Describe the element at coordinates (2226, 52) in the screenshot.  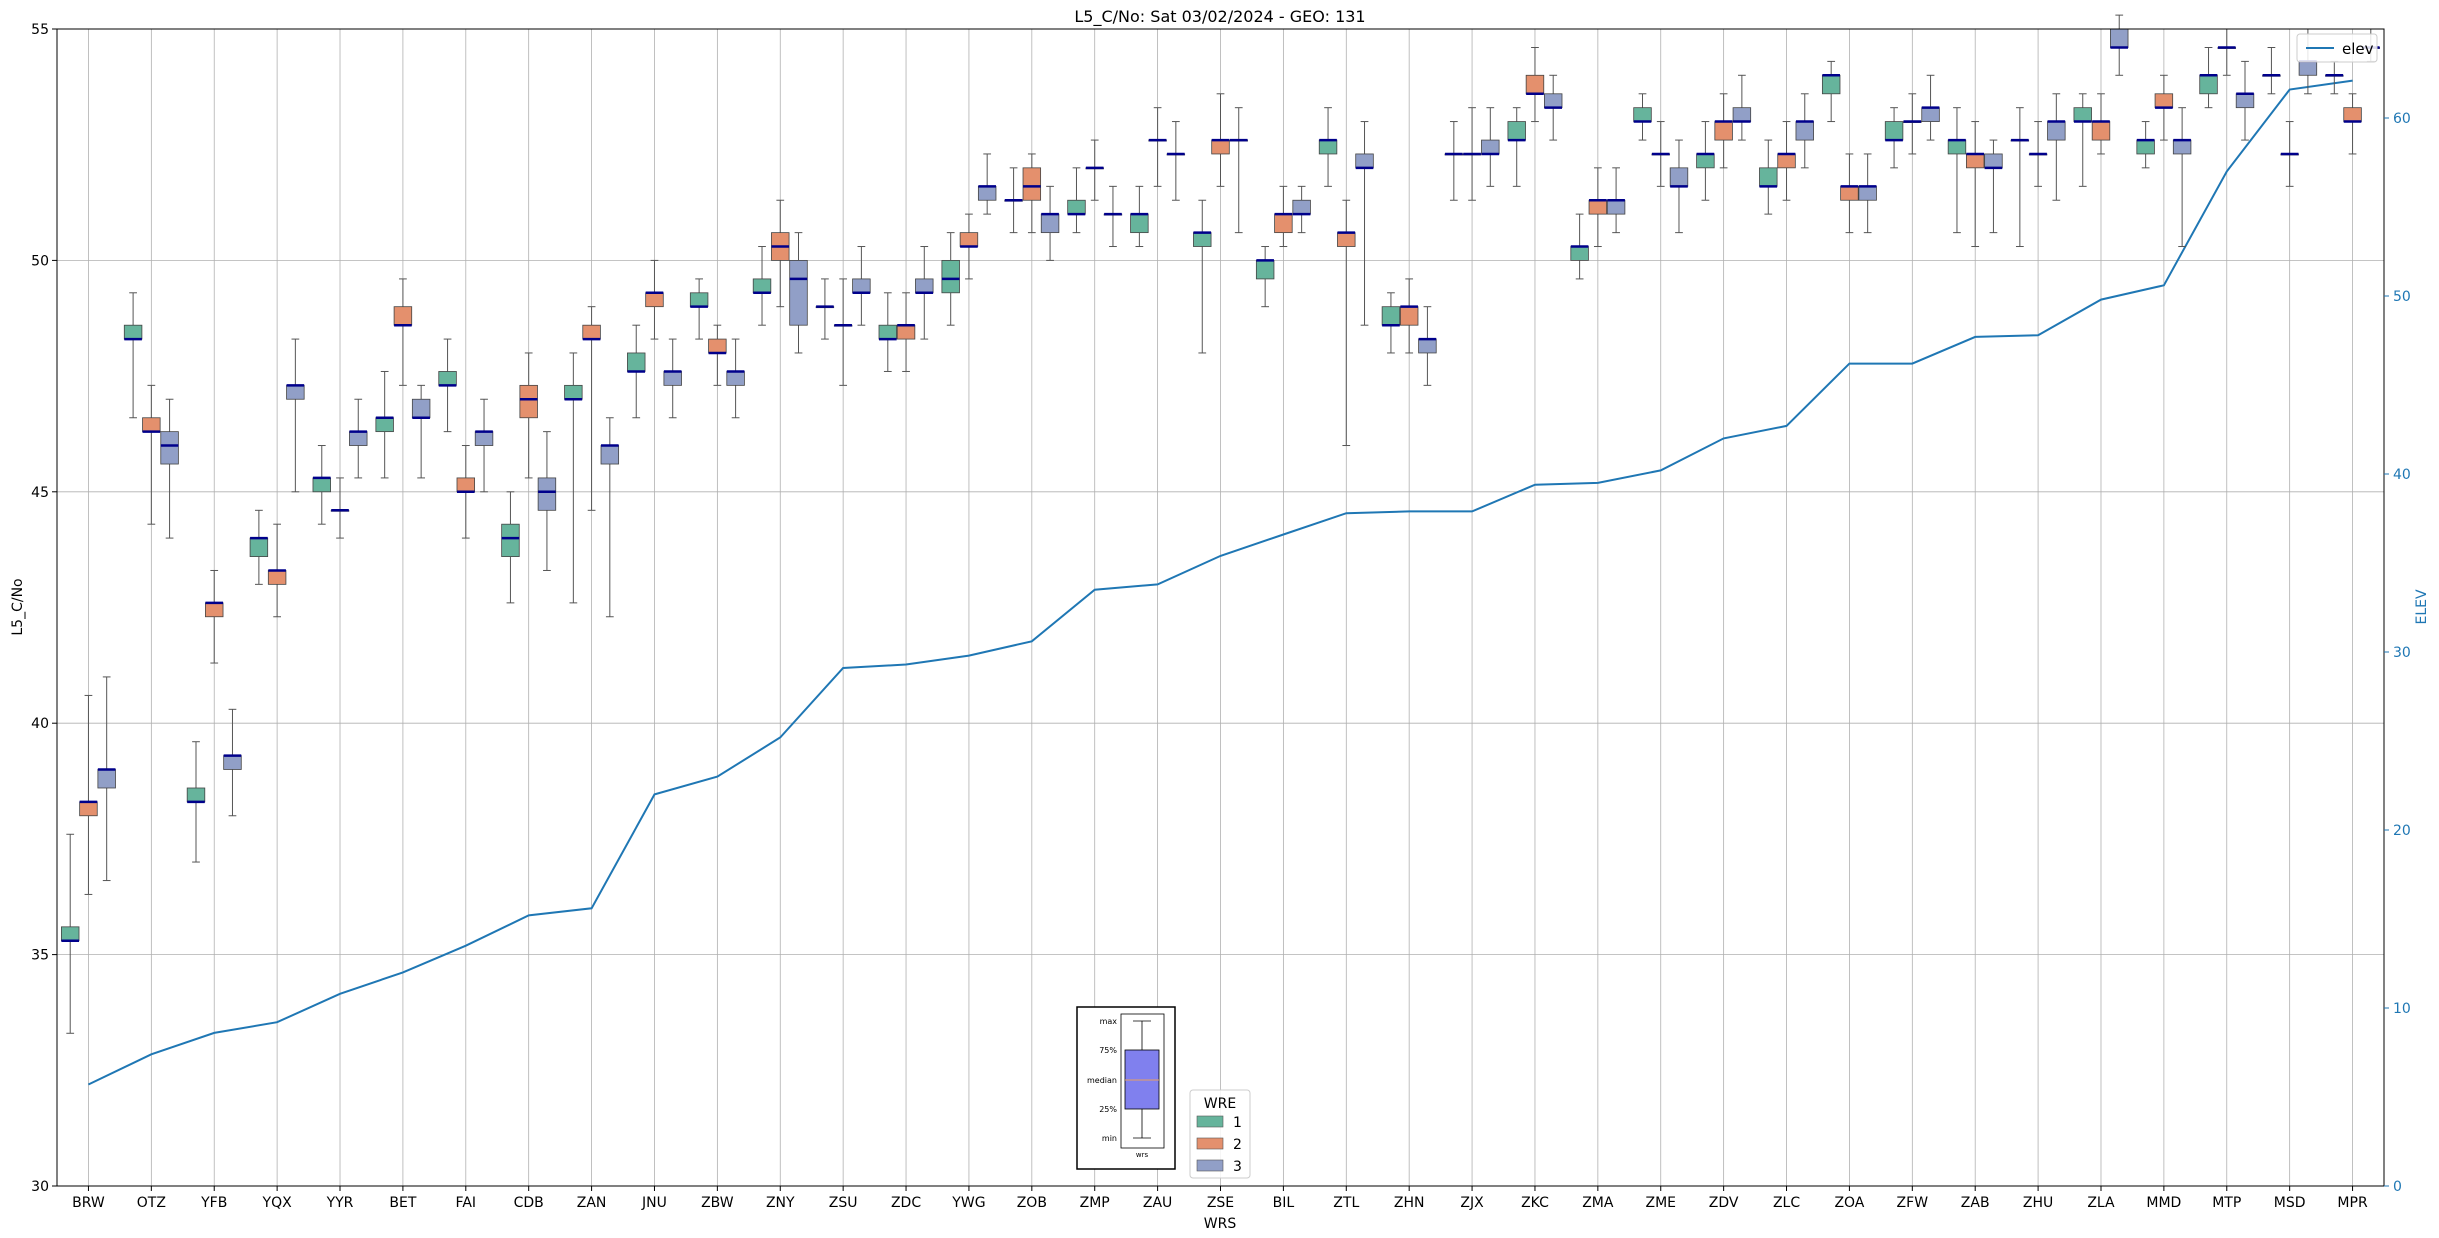
I see `box-wre2-MTP` at that location.